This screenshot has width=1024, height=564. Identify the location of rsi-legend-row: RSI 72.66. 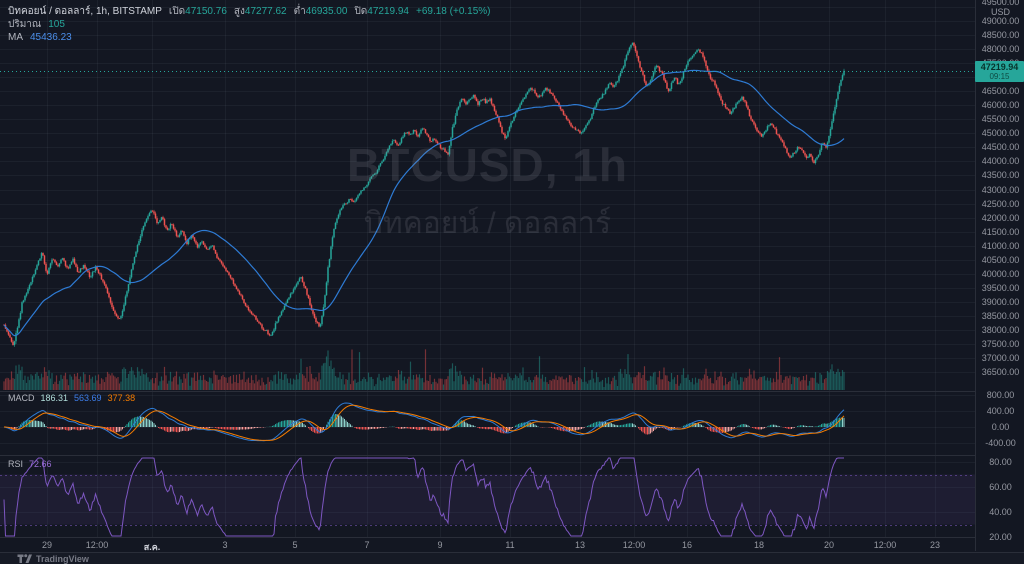
(30, 464).